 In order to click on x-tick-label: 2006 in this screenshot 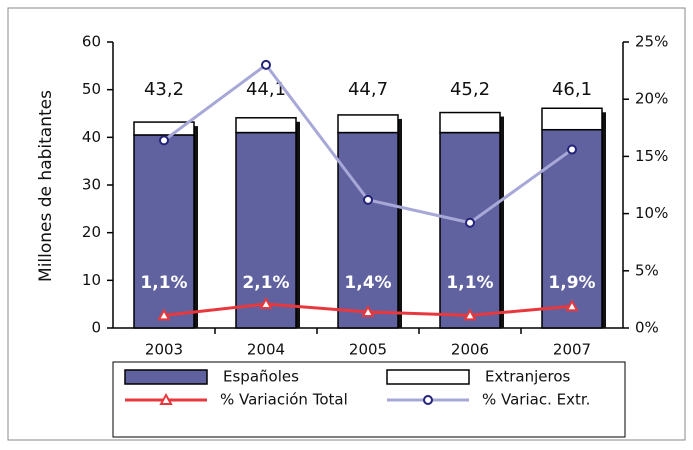, I will do `click(470, 350)`.